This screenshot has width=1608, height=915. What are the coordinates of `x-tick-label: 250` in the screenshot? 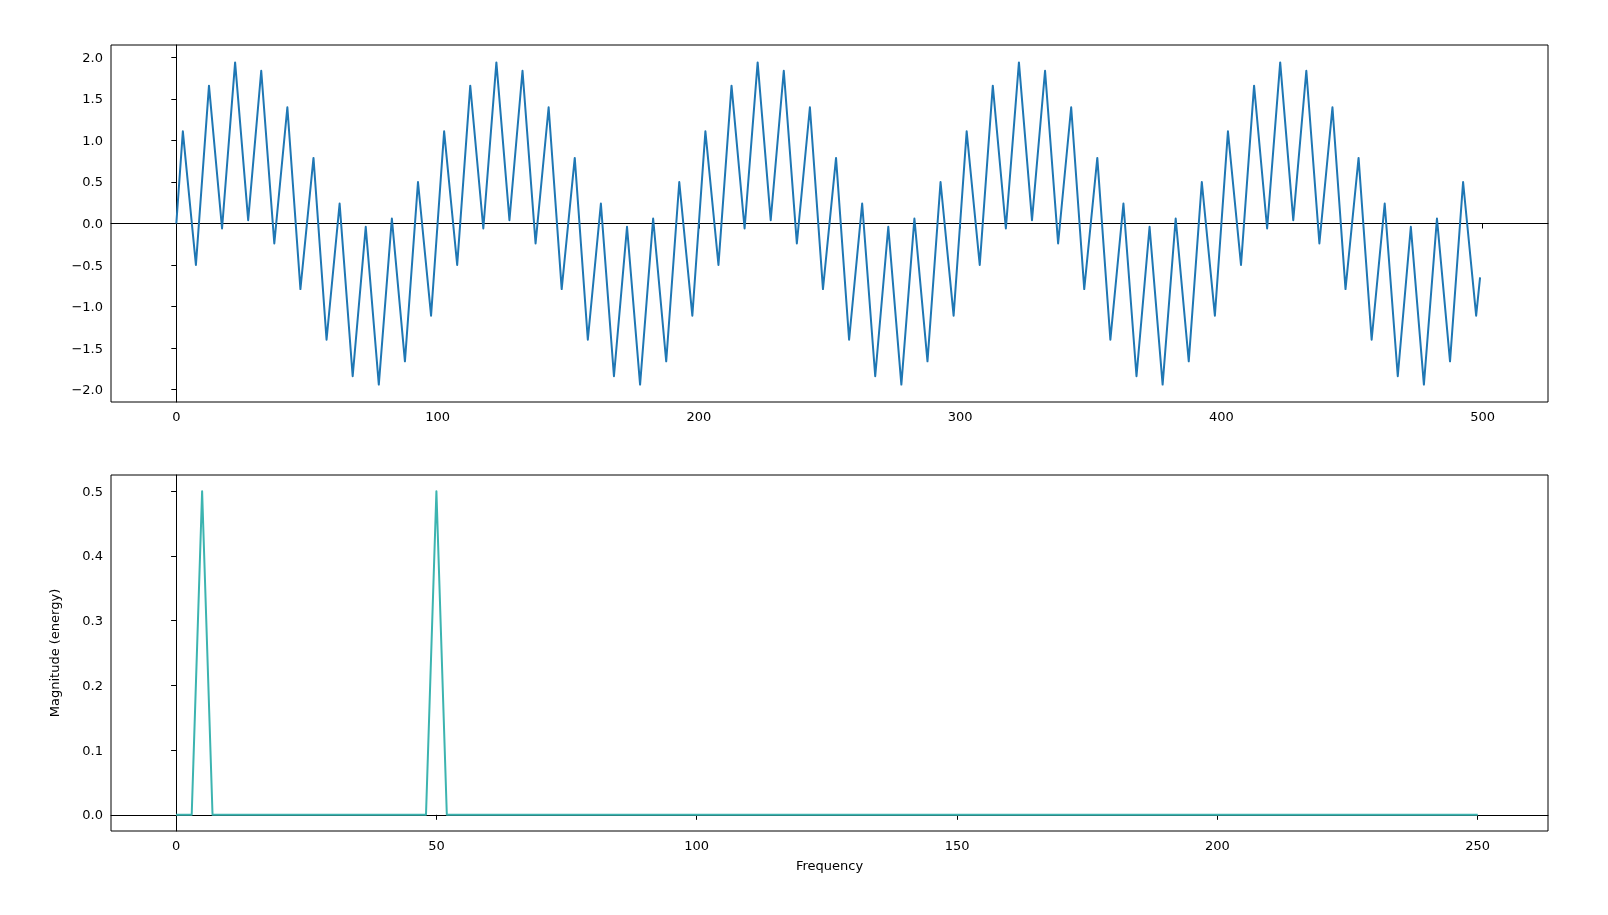 It's located at (1478, 845).